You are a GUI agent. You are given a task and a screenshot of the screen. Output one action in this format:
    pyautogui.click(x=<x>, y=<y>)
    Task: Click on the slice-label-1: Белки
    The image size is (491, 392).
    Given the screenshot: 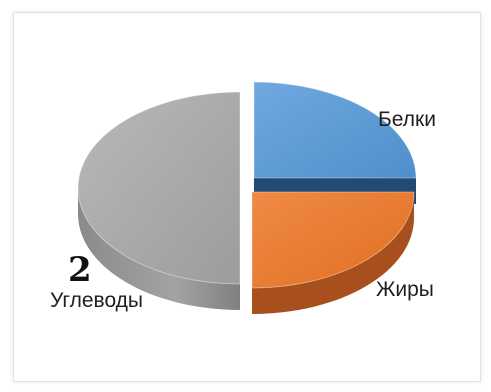 What is the action you would take?
    pyautogui.click(x=407, y=119)
    